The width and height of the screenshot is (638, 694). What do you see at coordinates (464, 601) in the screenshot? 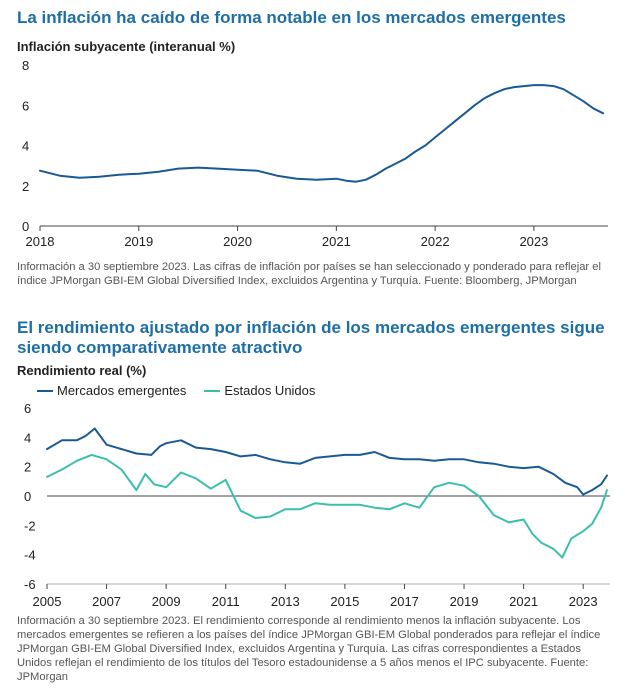
I see `chart2-x-tick-label: 2019` at bounding box center [464, 601].